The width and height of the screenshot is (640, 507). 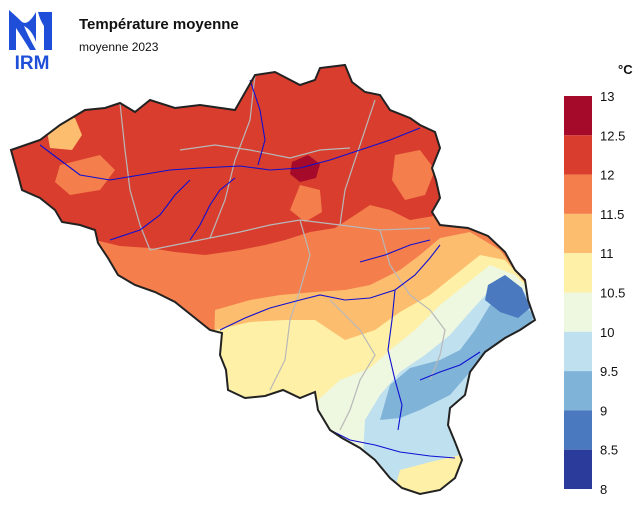 What do you see at coordinates (612, 214) in the screenshot?
I see `legend-tick-label: 11.5` at bounding box center [612, 214].